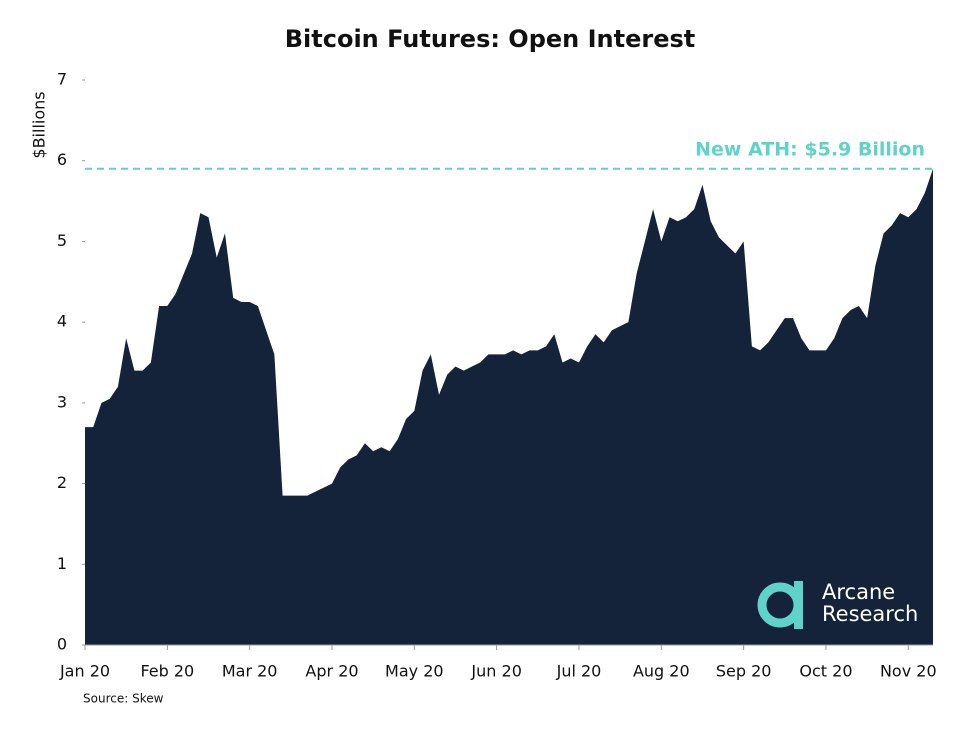 The height and width of the screenshot is (731, 977). Describe the element at coordinates (744, 671) in the screenshot. I see `x-tick-label: Sep 20` at that location.